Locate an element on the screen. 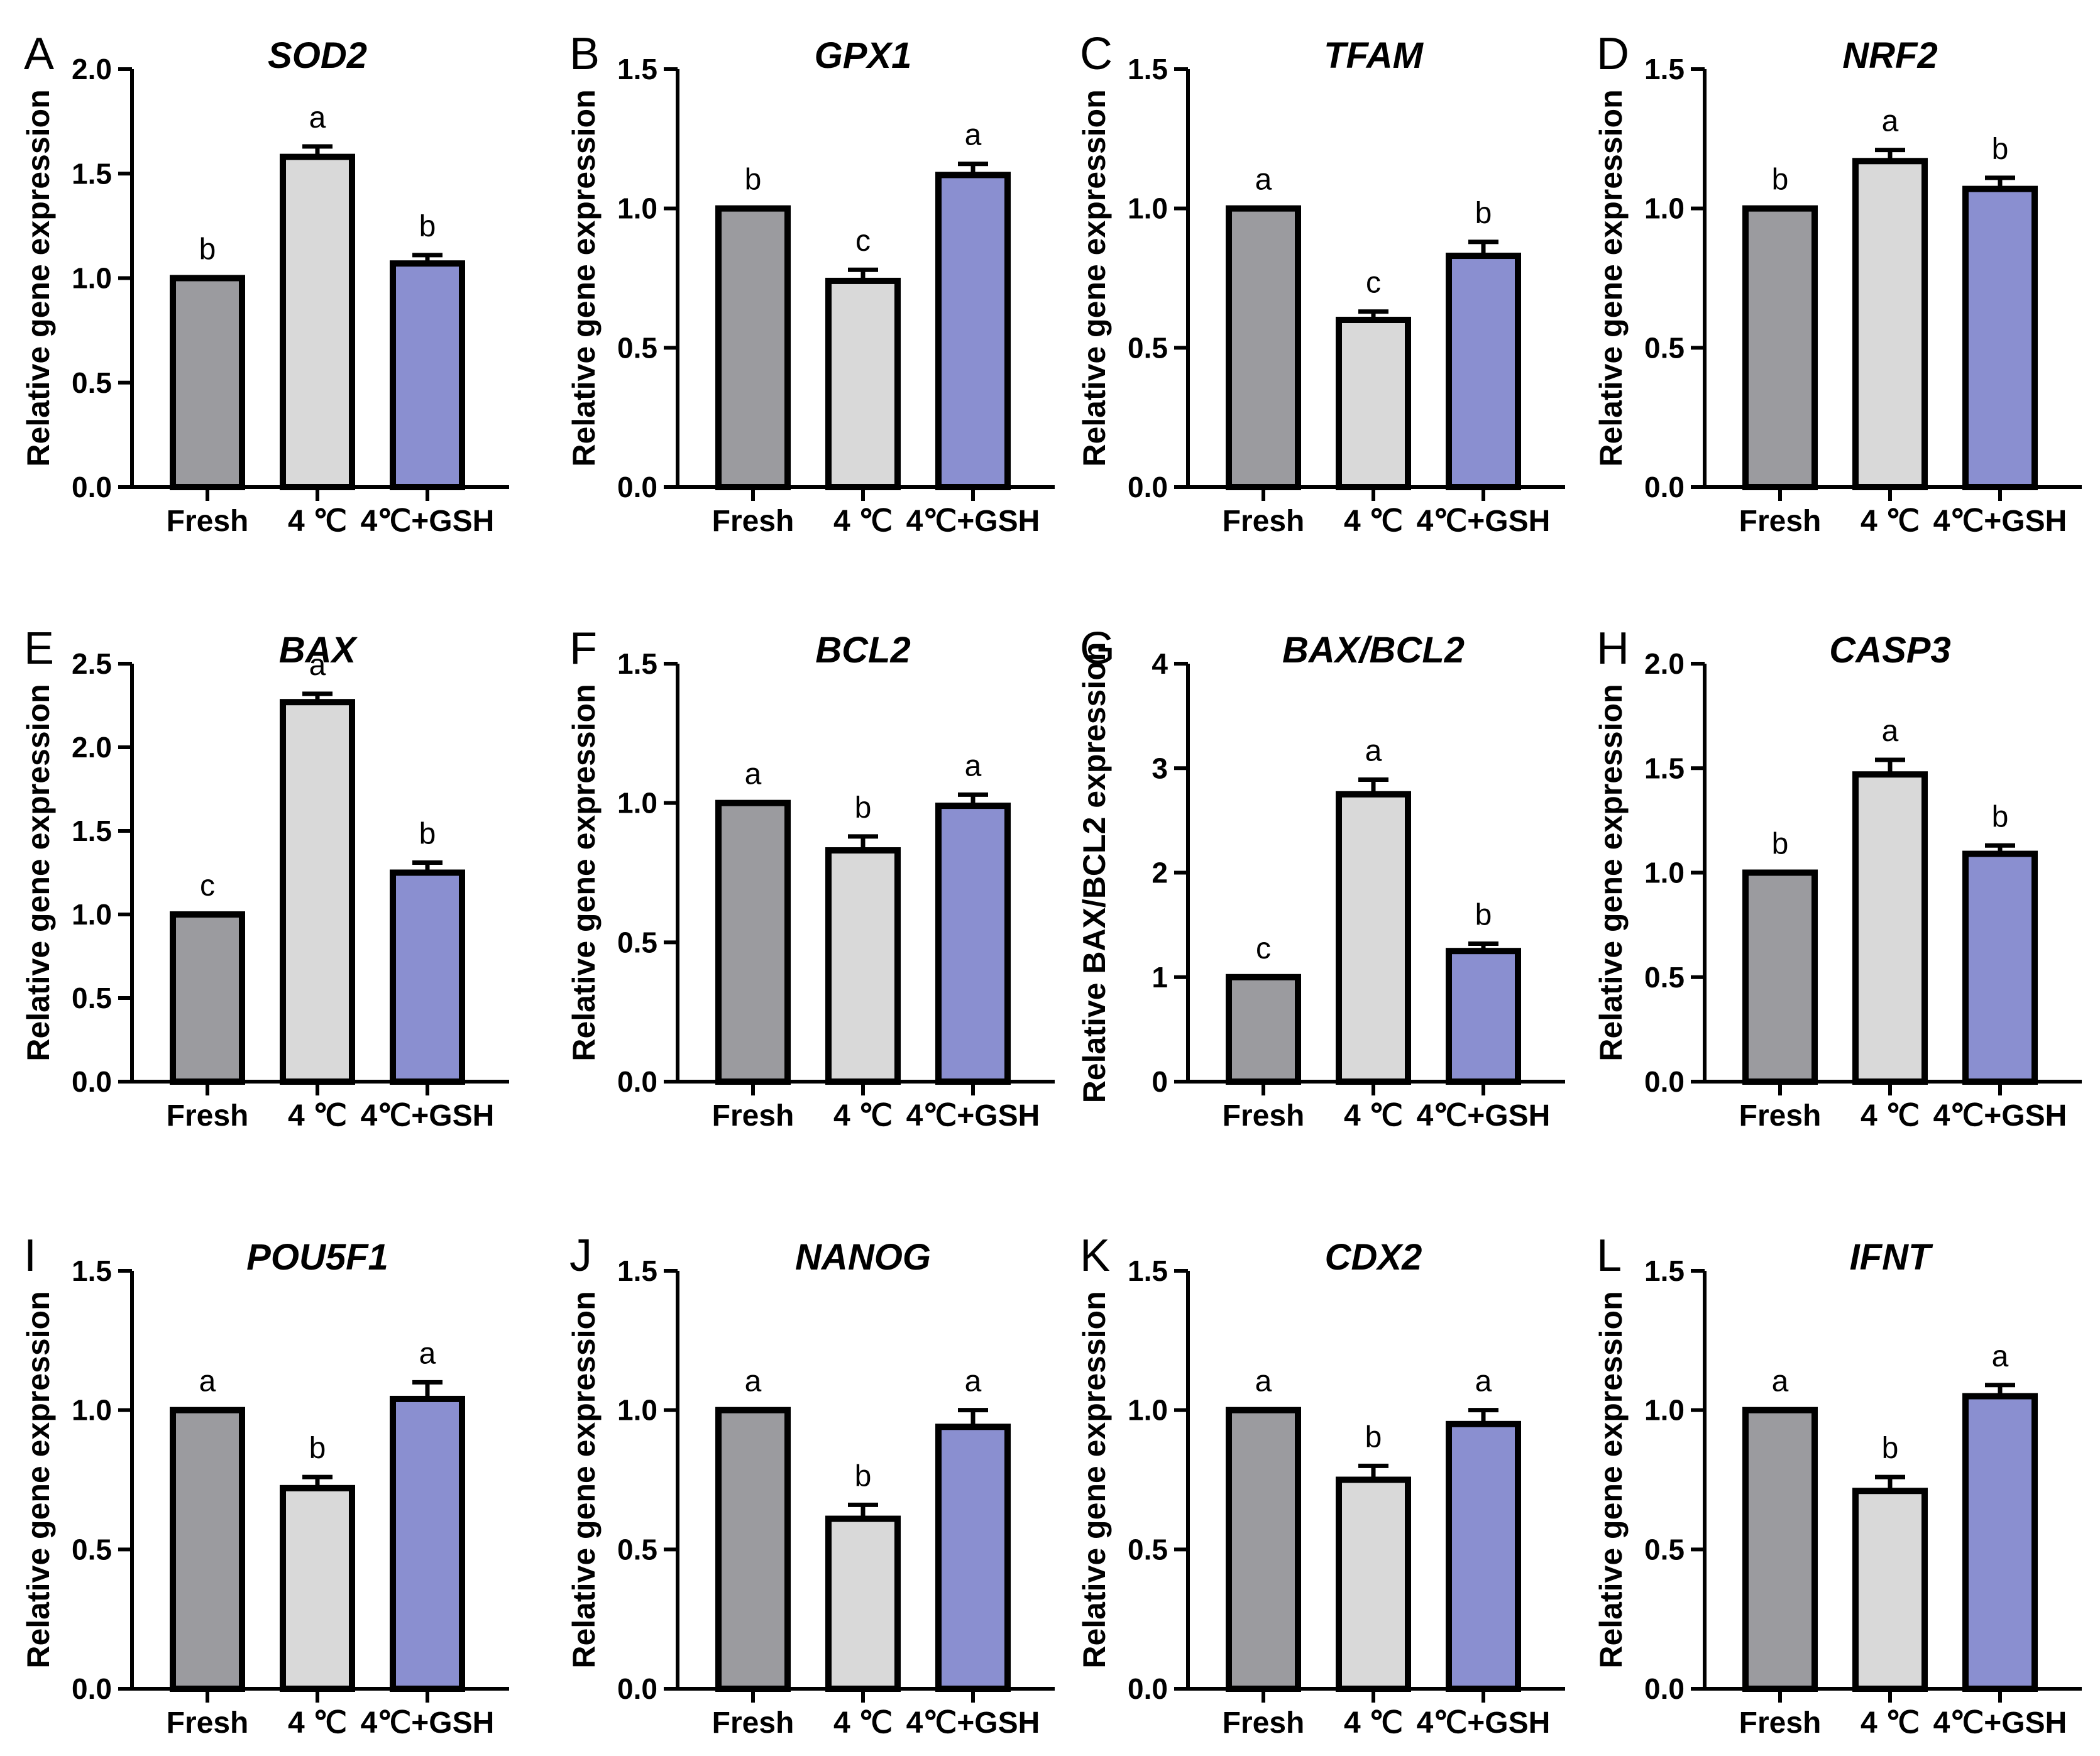 Image resolution: width=2100 pixels, height=1756 pixels. chart-title: TFAM is located at coordinates (1374, 55).